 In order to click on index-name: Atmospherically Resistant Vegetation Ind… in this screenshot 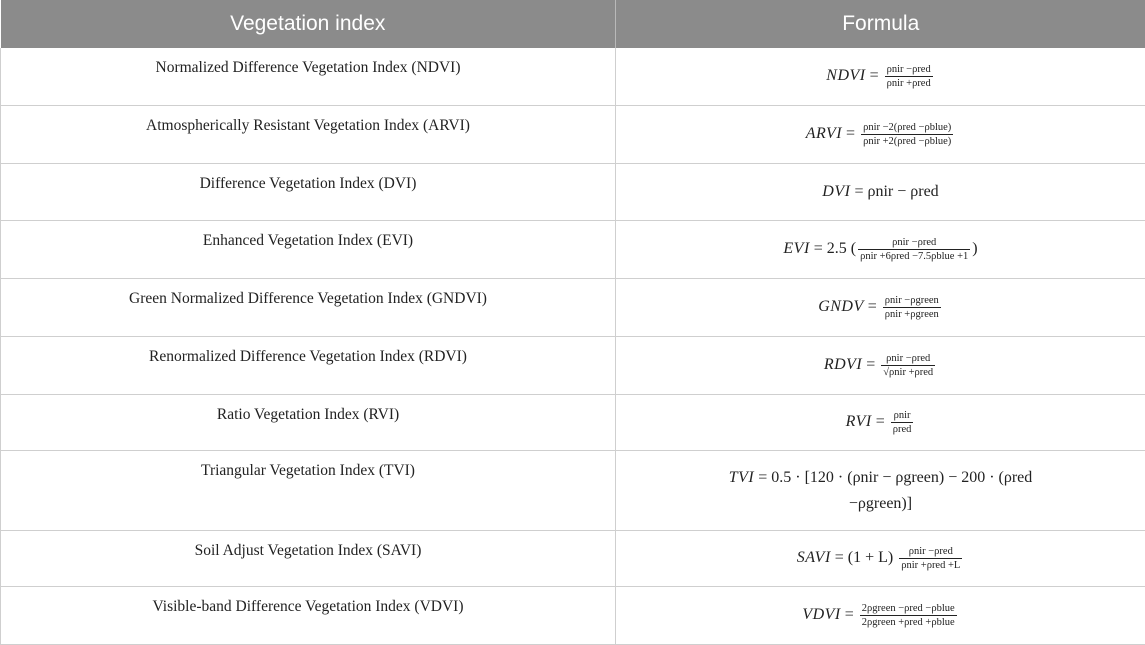, I will do `click(308, 135)`.